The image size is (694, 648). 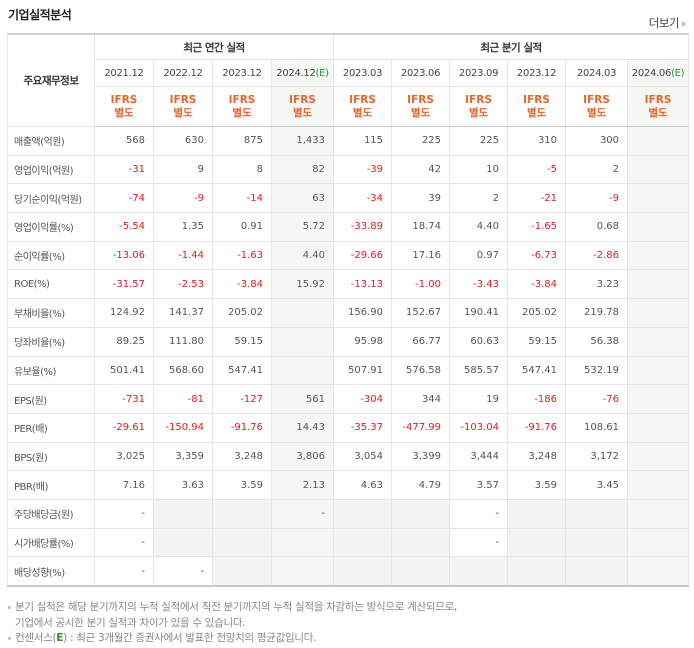 What do you see at coordinates (183, 485) in the screenshot?
I see `value-cell: 3.63` at bounding box center [183, 485].